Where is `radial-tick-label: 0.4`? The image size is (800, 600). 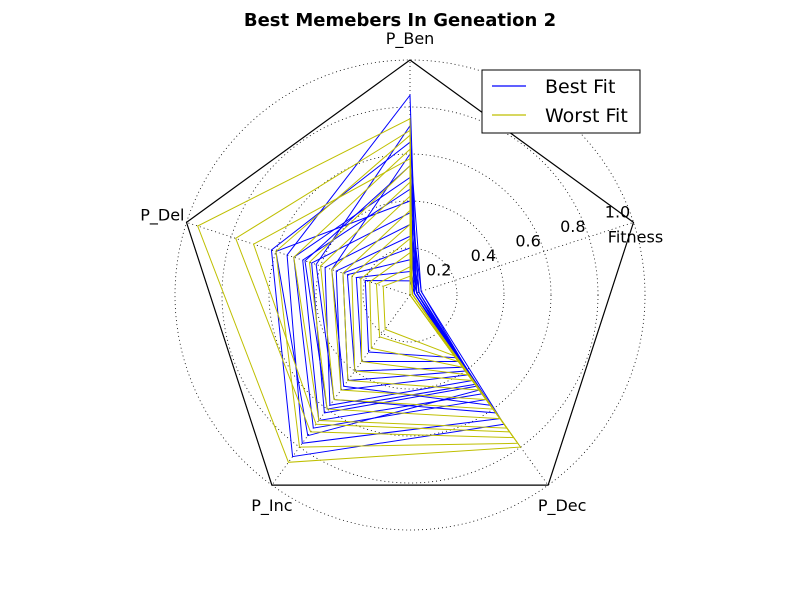 radial-tick-label: 0.4 is located at coordinates (483, 255).